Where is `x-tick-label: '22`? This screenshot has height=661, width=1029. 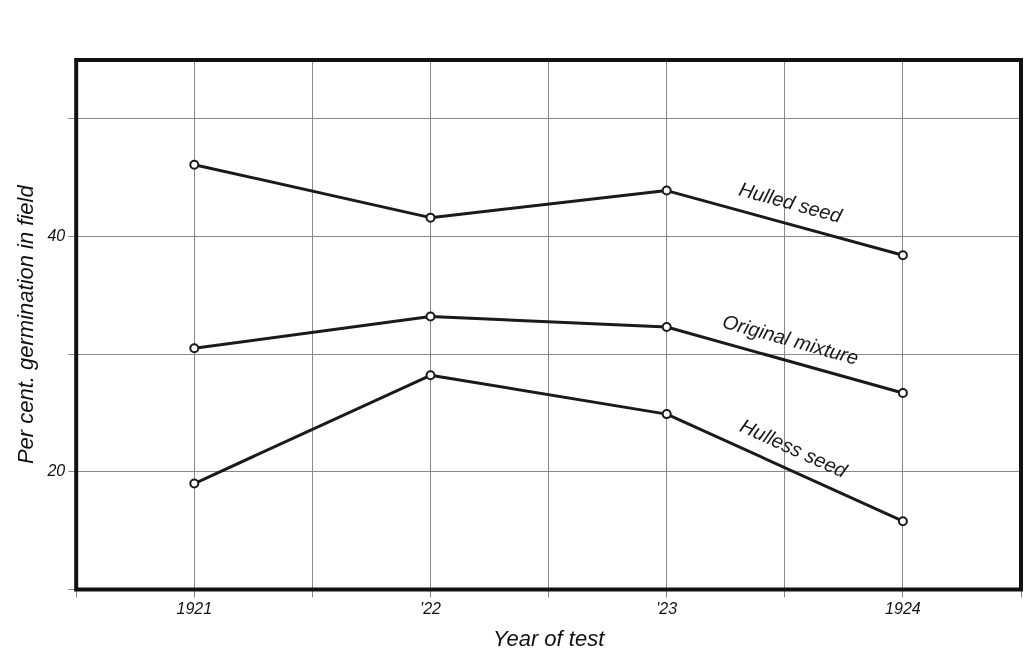 x-tick-label: '22 is located at coordinates (431, 609).